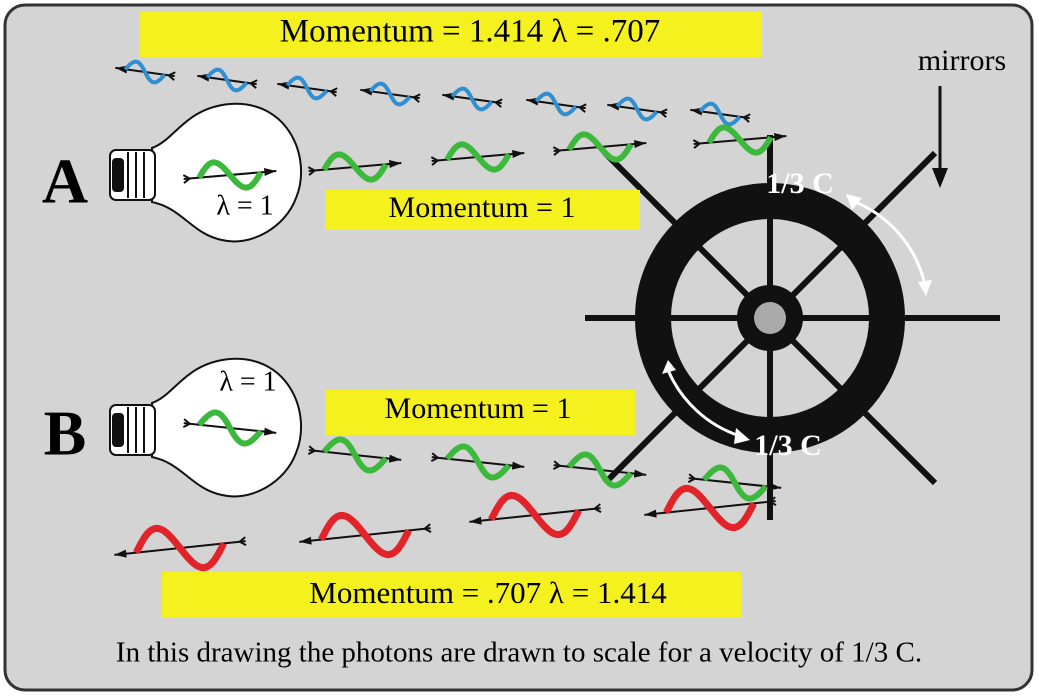 This screenshot has height=697, width=1039. Describe the element at coordinates (247, 381) in the screenshot. I see `wavelength-label: λ = 1` at that location.